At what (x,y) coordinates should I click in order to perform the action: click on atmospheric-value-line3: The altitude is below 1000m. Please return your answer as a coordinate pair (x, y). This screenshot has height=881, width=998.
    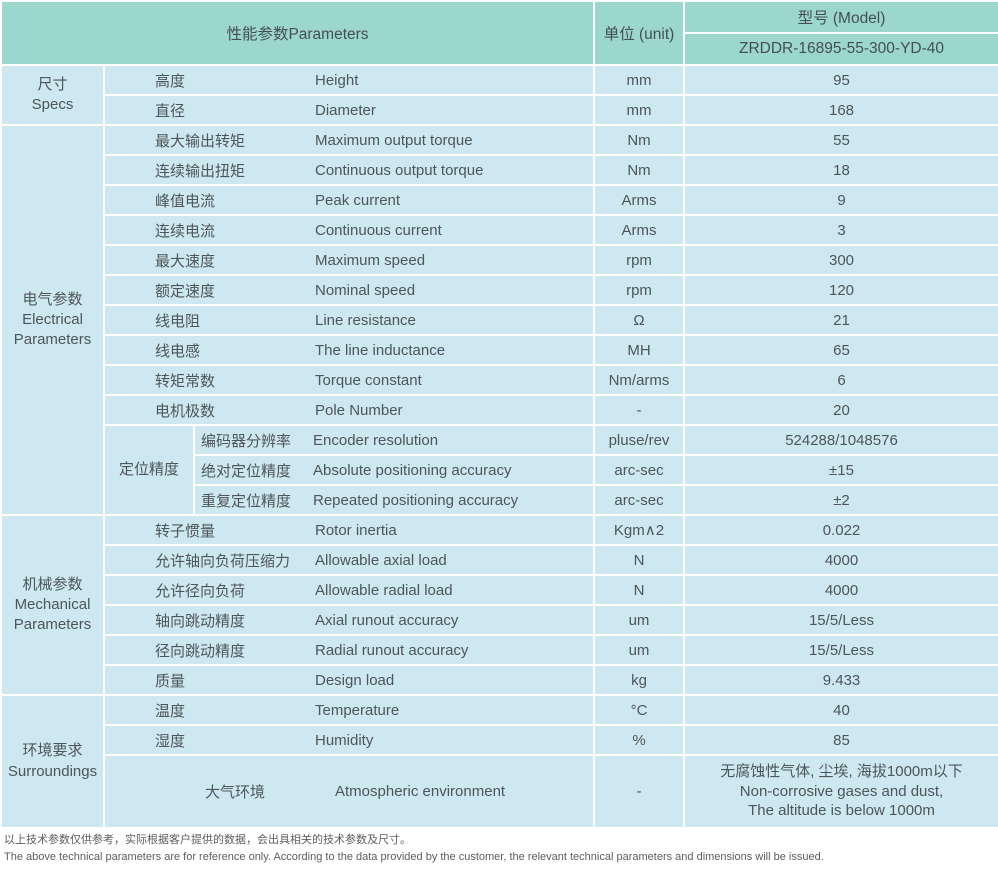
    Looking at the image, I should click on (841, 811).